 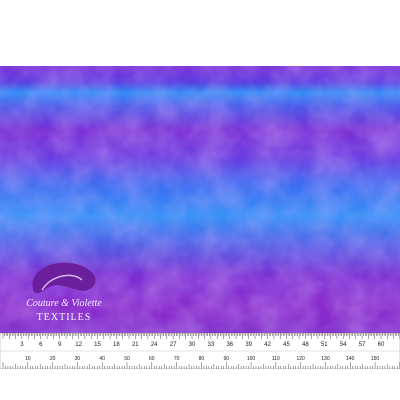 I want to click on cm-label: 50, so click(x=127, y=359).